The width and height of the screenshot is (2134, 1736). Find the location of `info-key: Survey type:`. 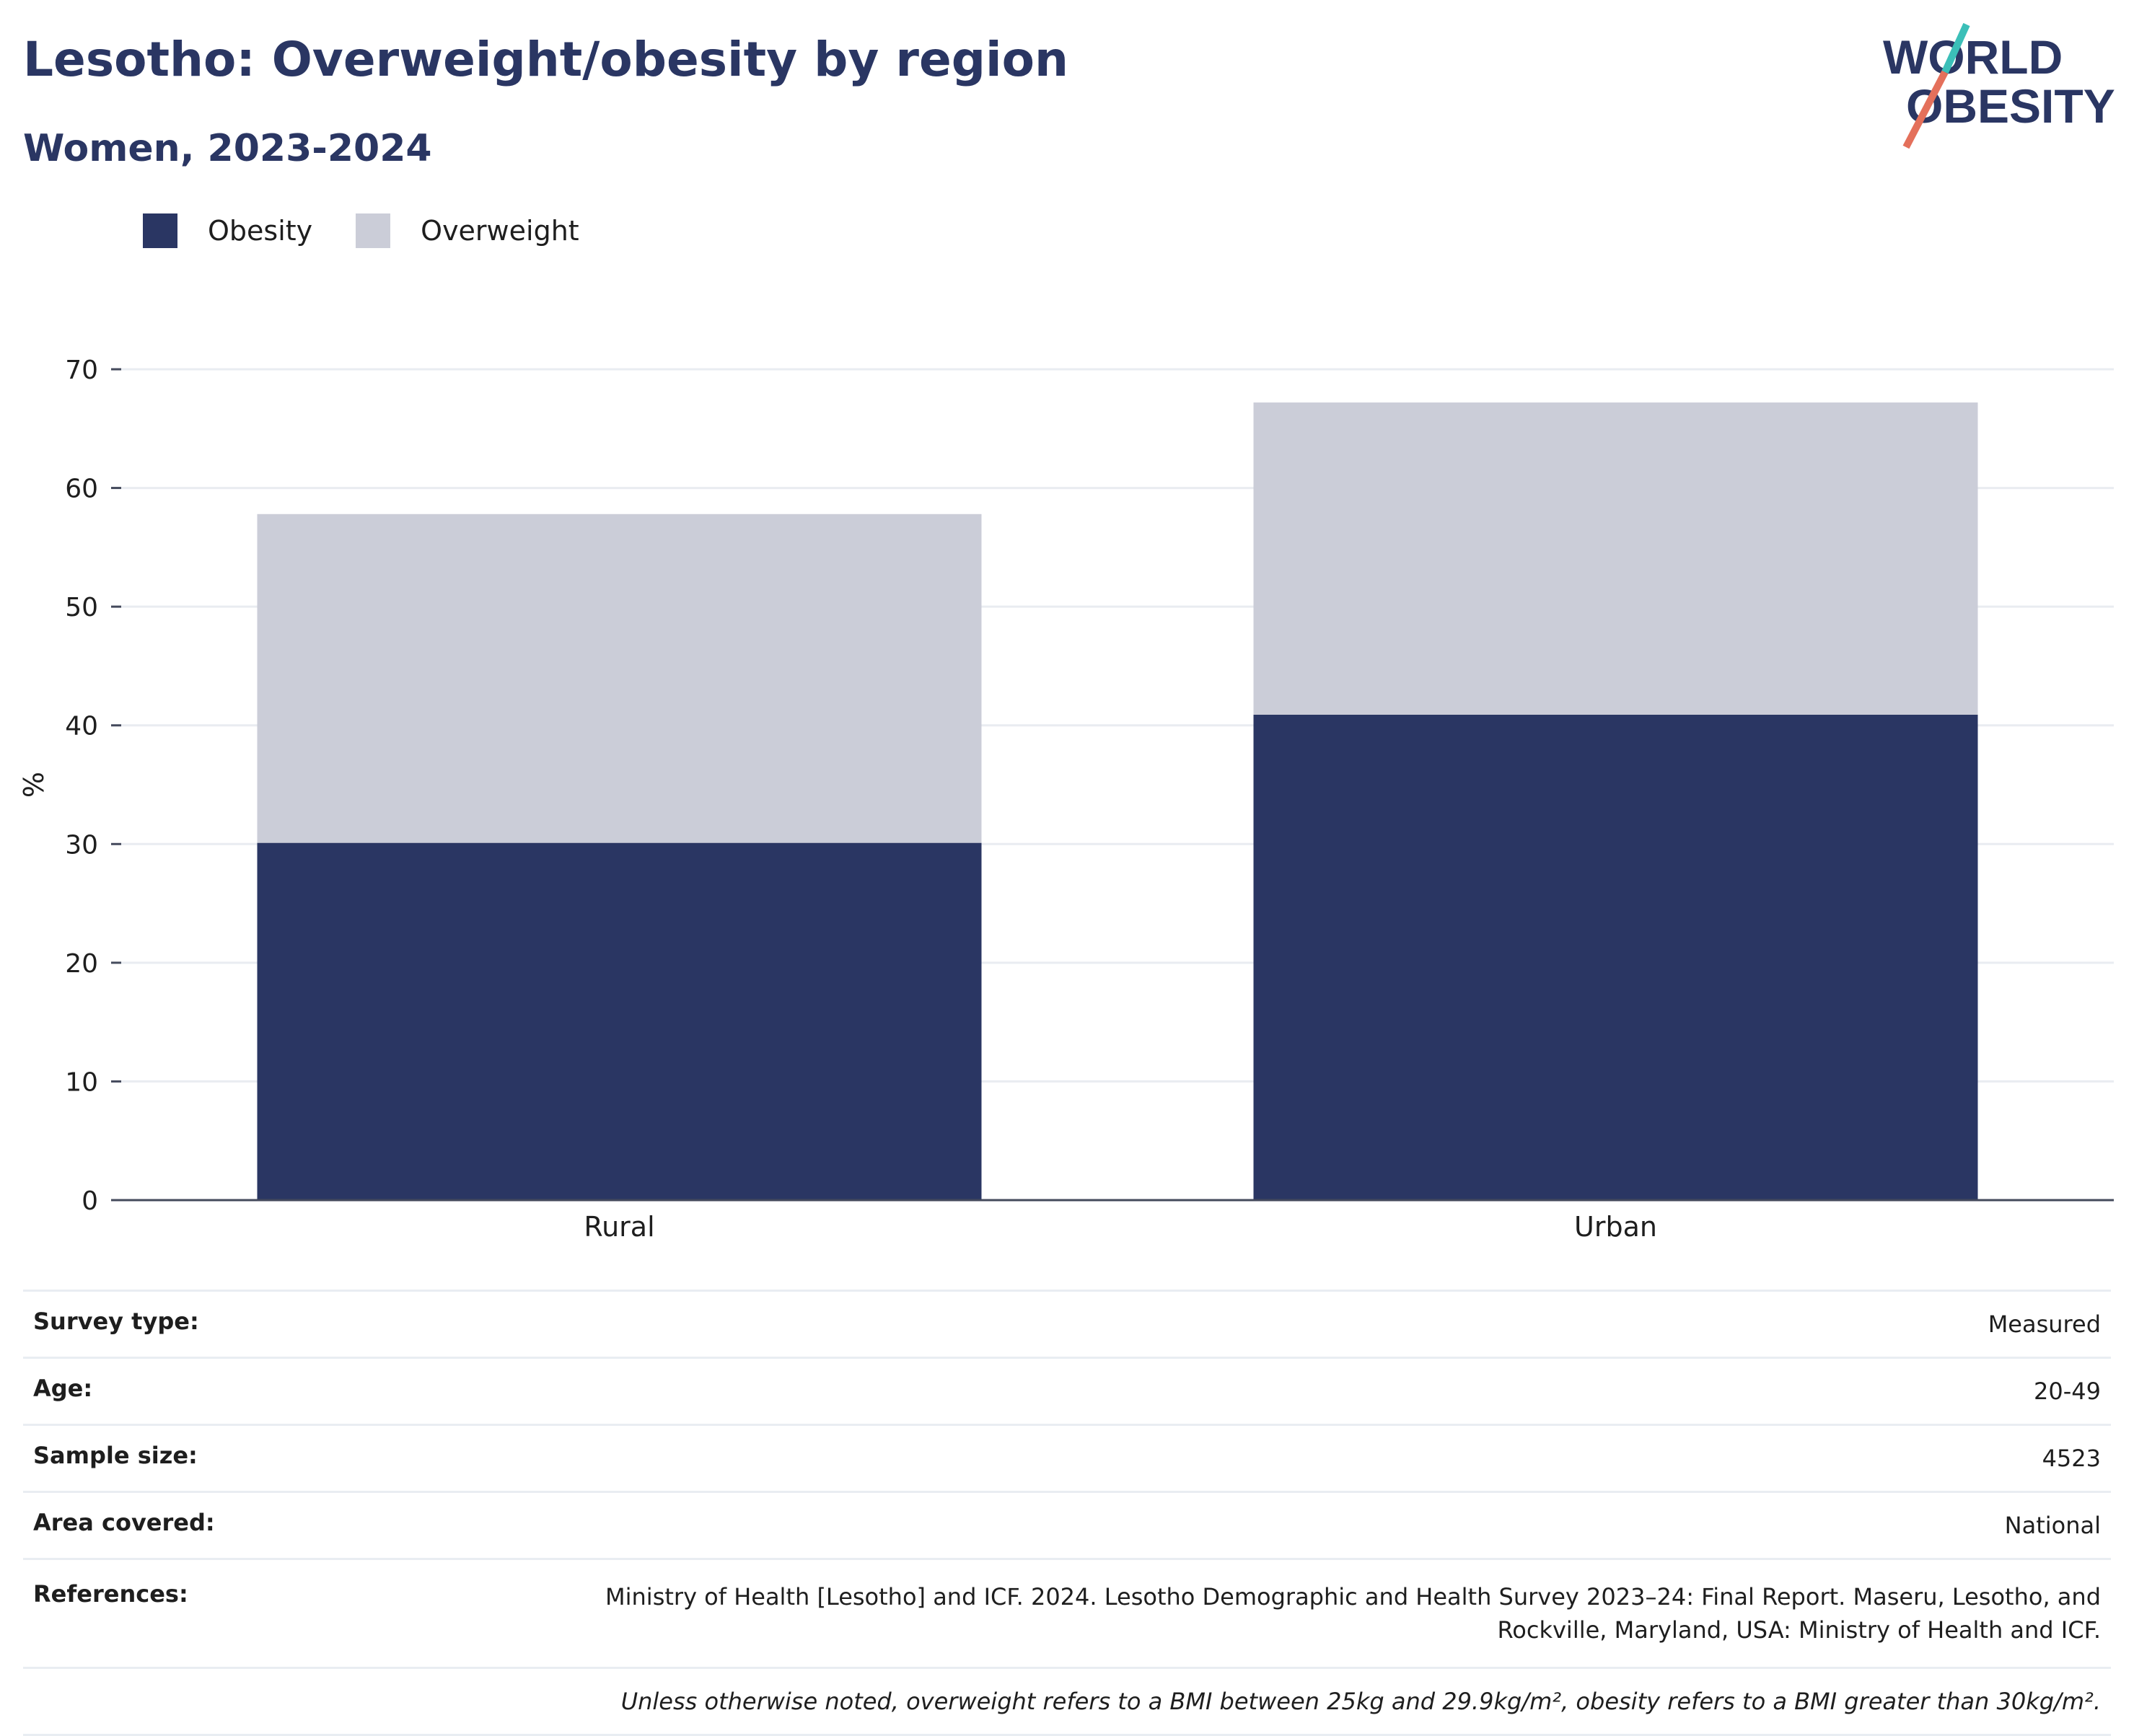

info-key: Survey type: is located at coordinates (116, 1321).